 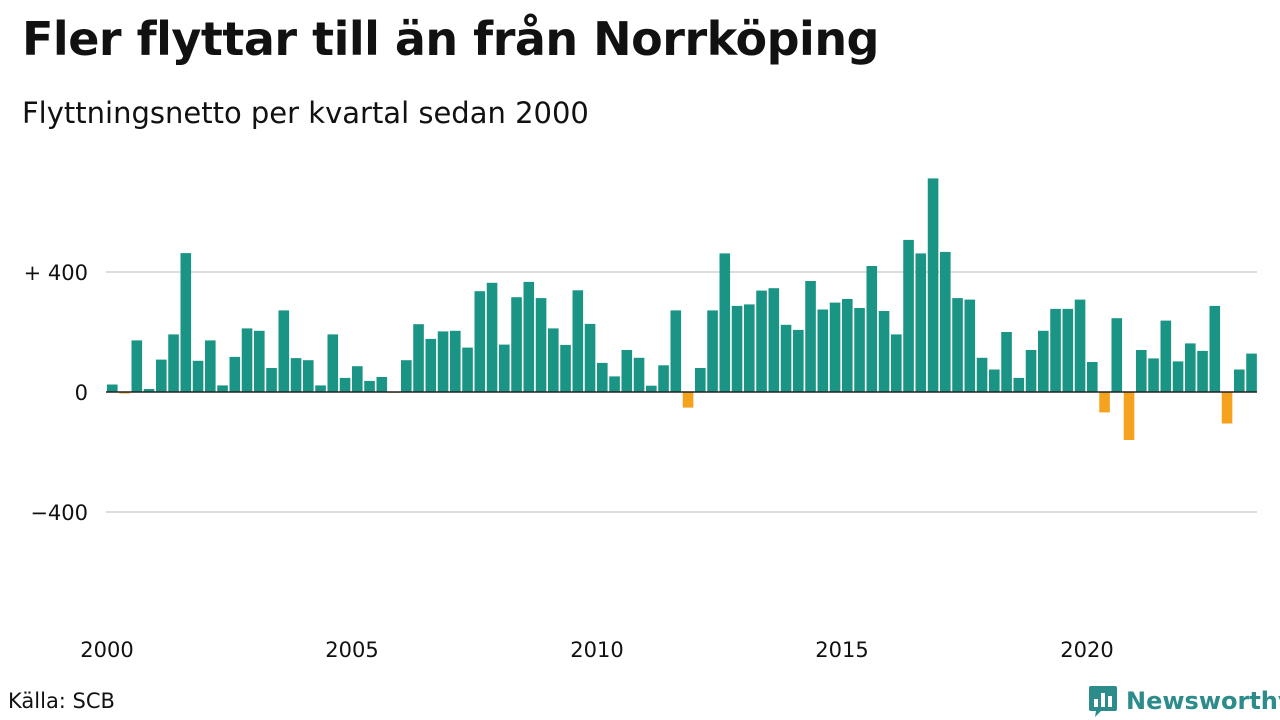 What do you see at coordinates (1203, 701) in the screenshot?
I see `brand-name: Newsworthy` at bounding box center [1203, 701].